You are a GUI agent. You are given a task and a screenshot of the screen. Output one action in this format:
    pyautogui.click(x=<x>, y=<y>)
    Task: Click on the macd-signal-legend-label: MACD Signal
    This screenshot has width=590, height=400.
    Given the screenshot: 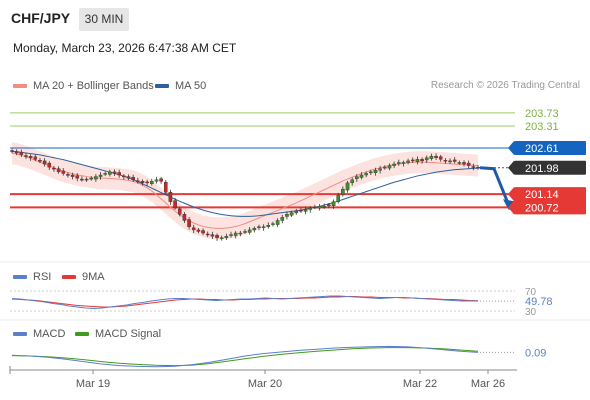 What is the action you would take?
    pyautogui.click(x=128, y=334)
    